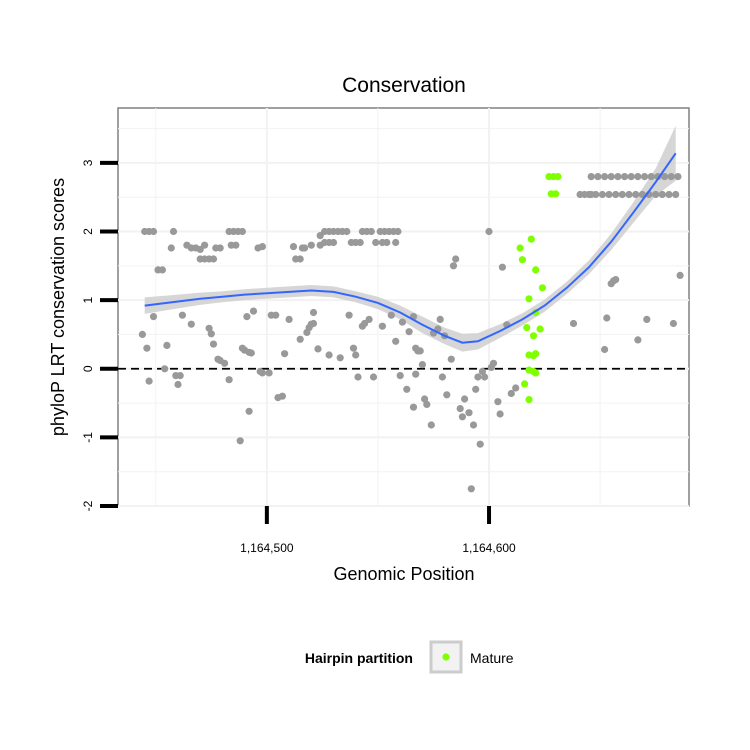 Image resolution: width=750 pixels, height=750 pixels. Describe the element at coordinates (404, 85) in the screenshot. I see `chart-title: Conservation` at that location.